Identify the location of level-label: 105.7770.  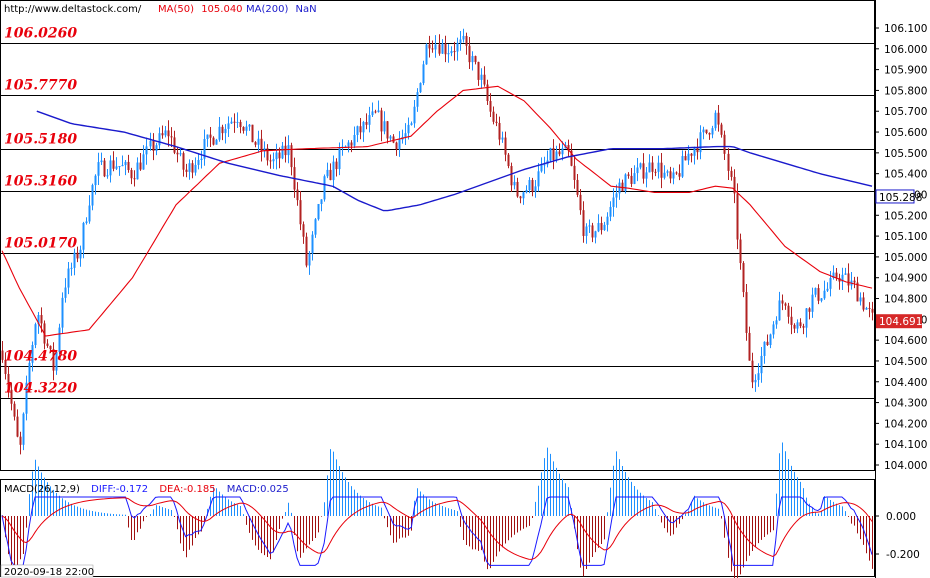
(40, 86).